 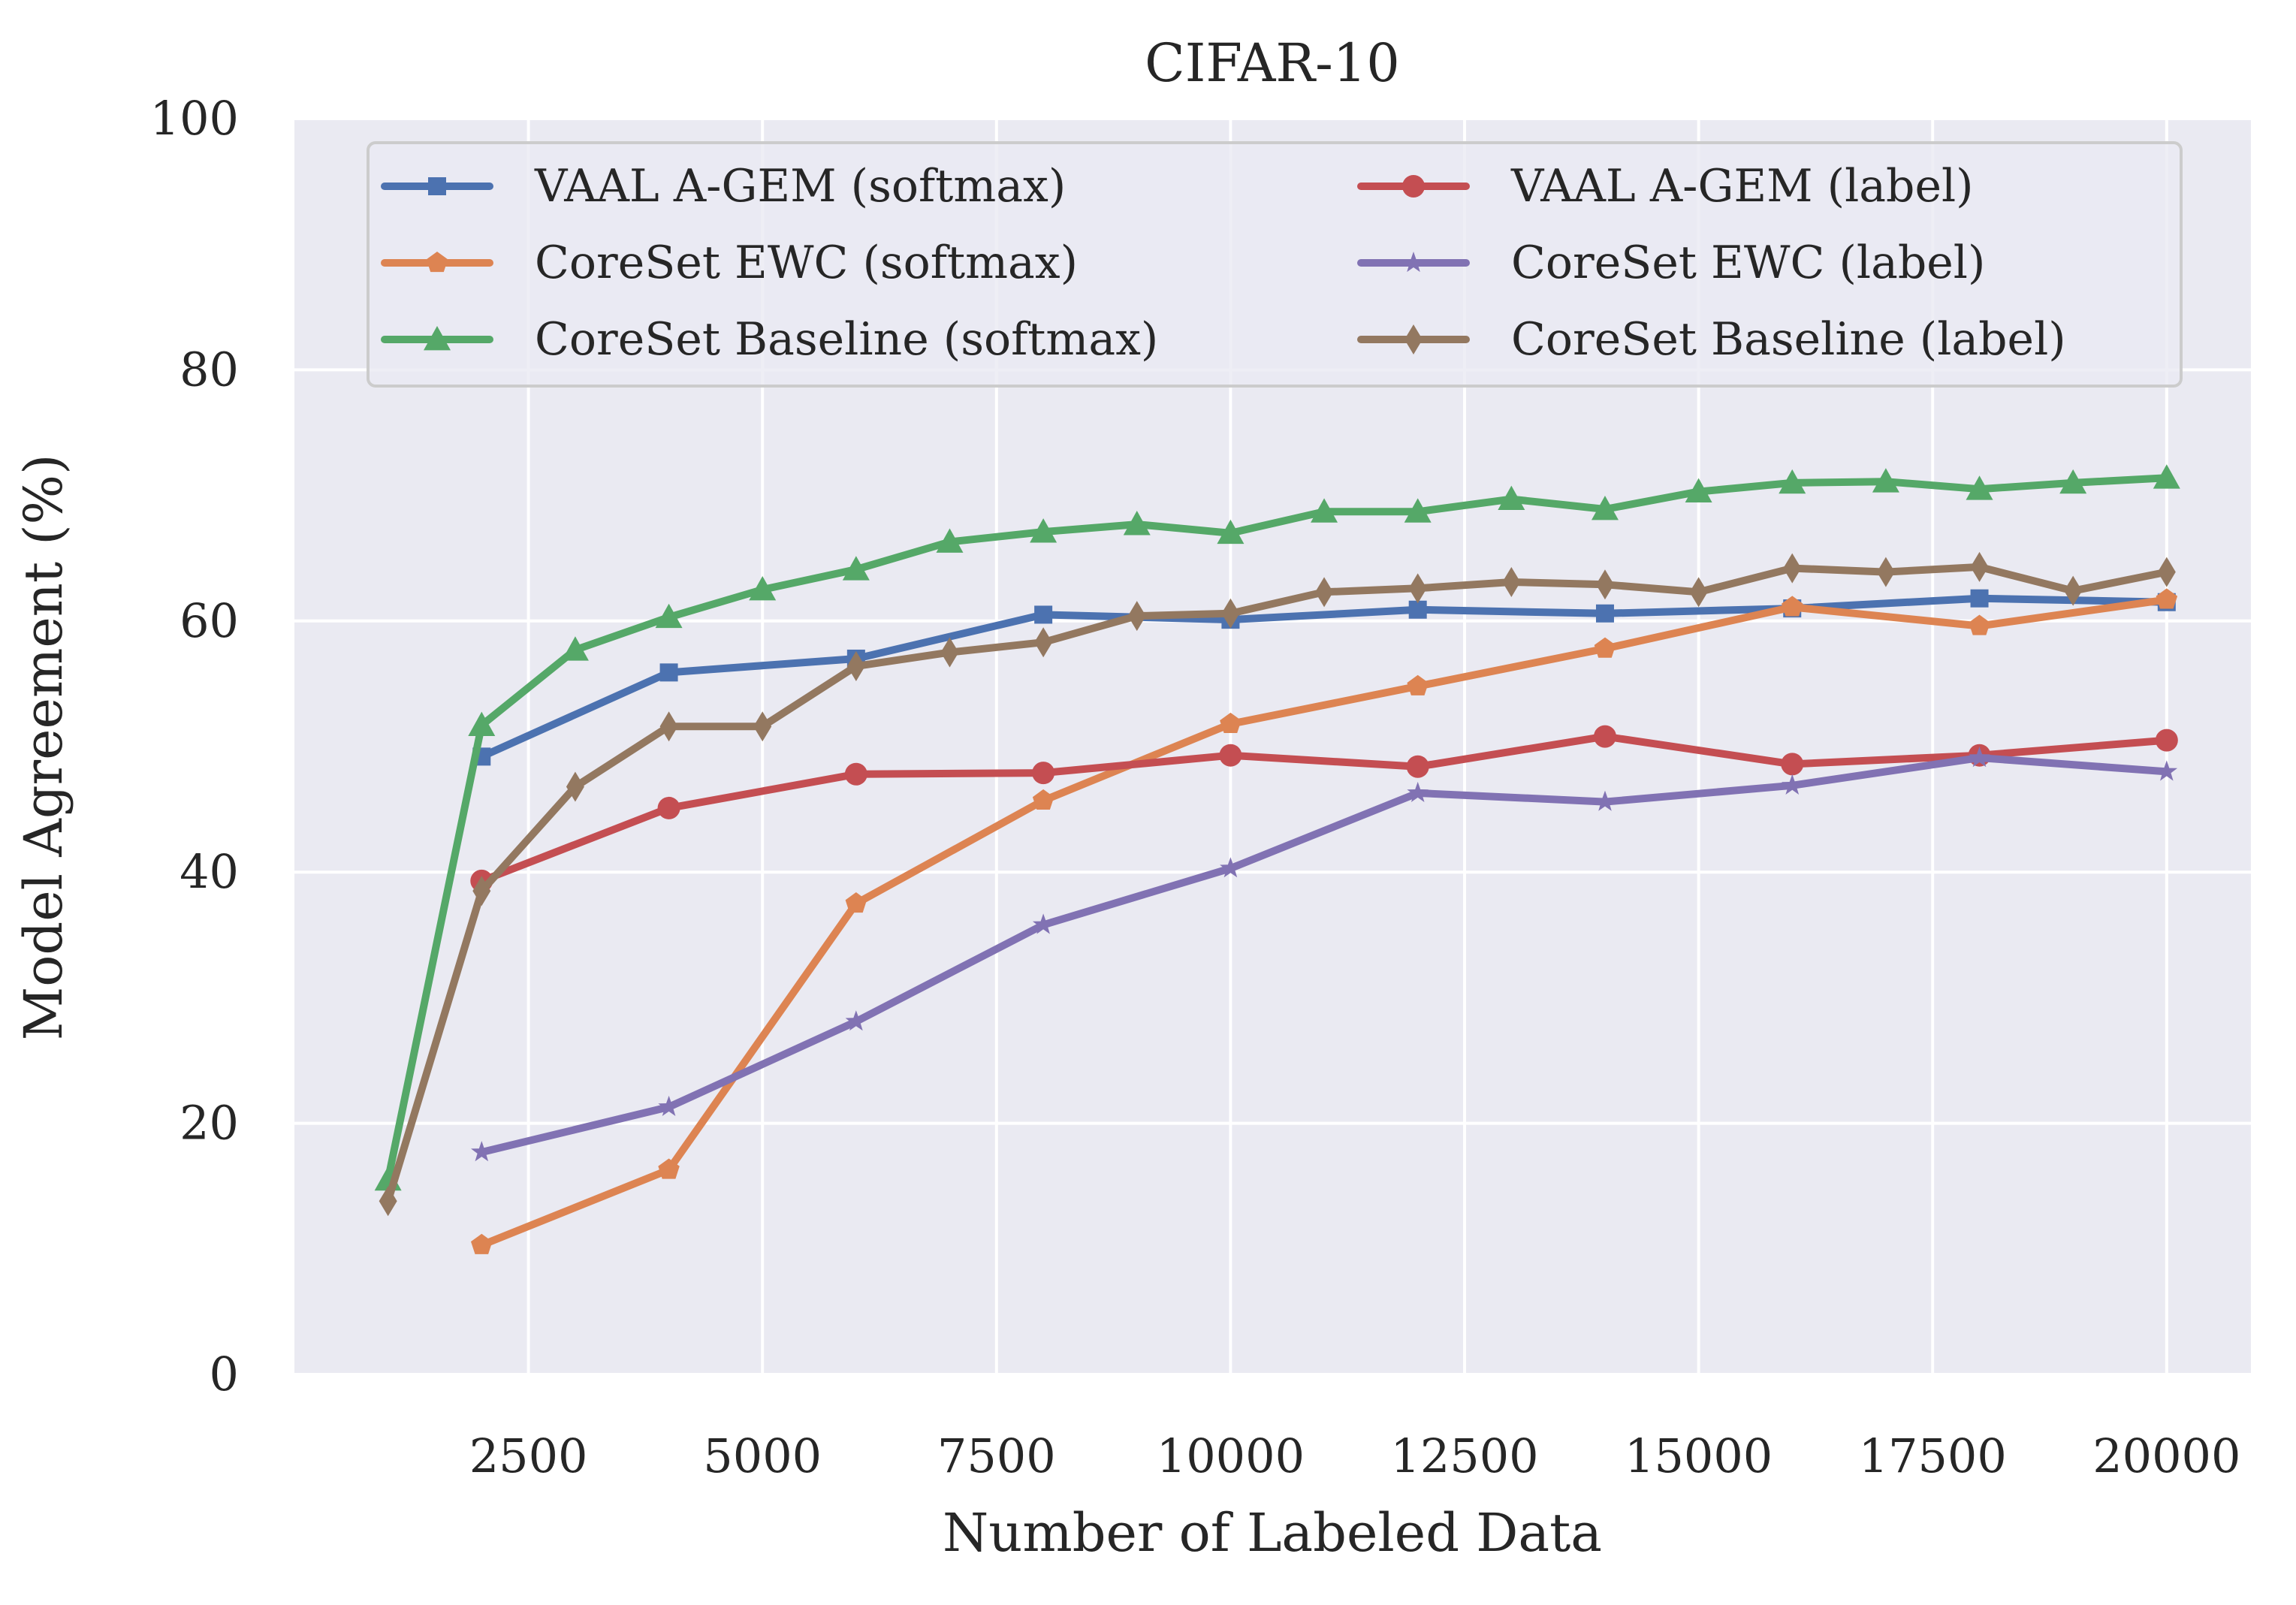 I want to click on y-tick-label: 80, so click(x=209, y=369).